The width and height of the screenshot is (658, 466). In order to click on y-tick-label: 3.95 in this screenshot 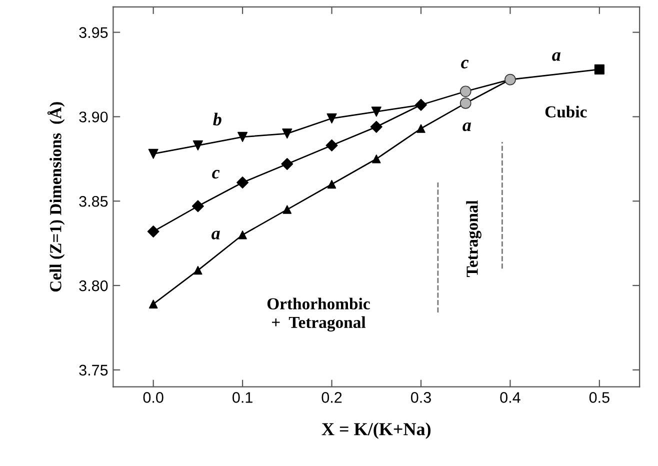, I will do `click(93, 32)`.